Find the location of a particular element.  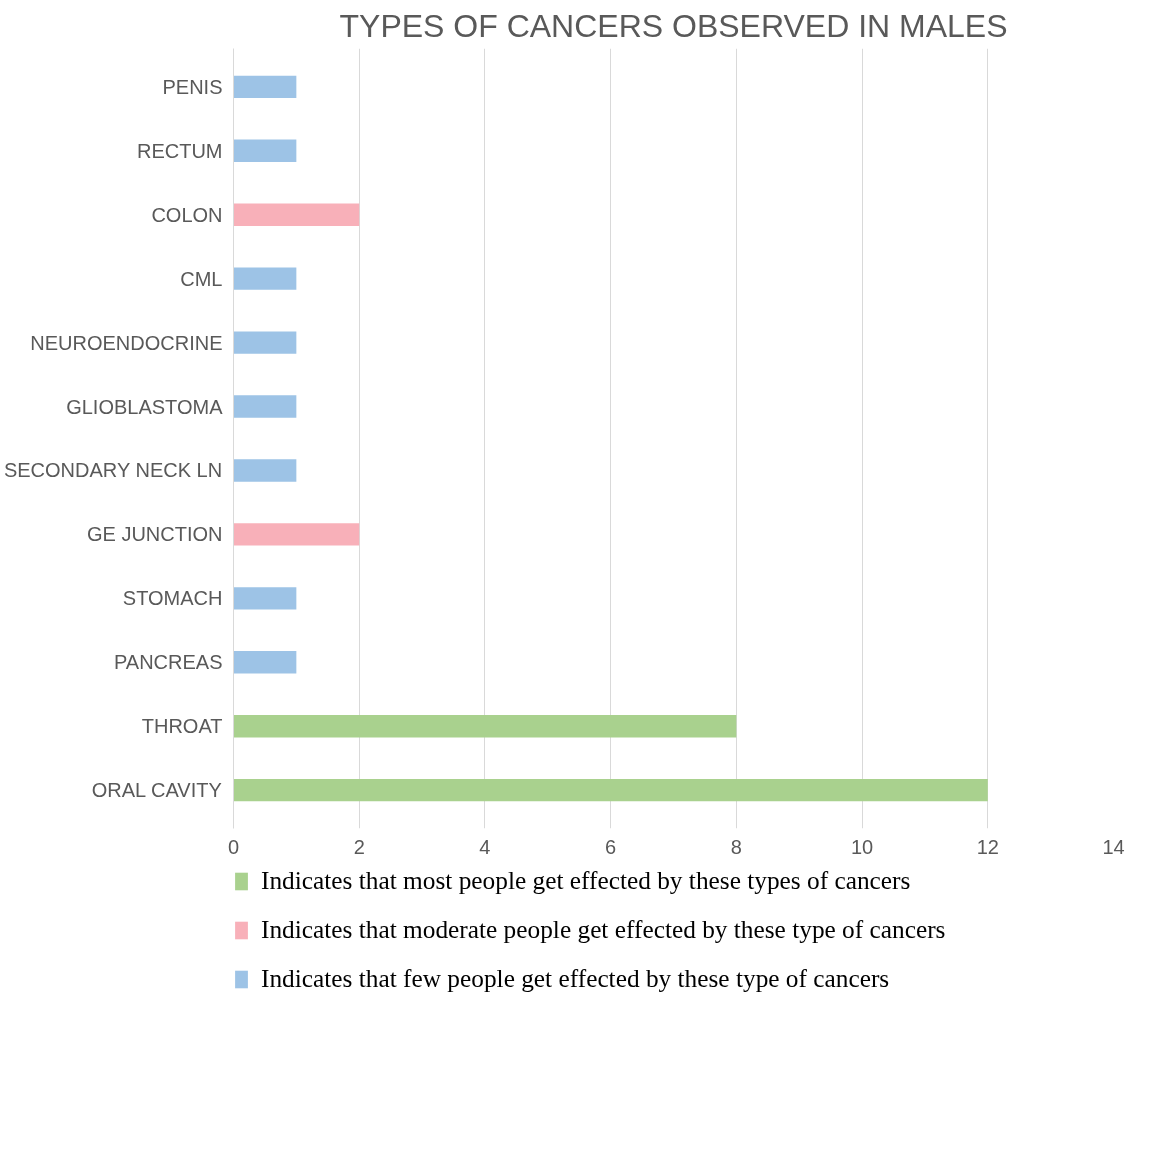

y-tick-label: PENIS is located at coordinates (192, 86).